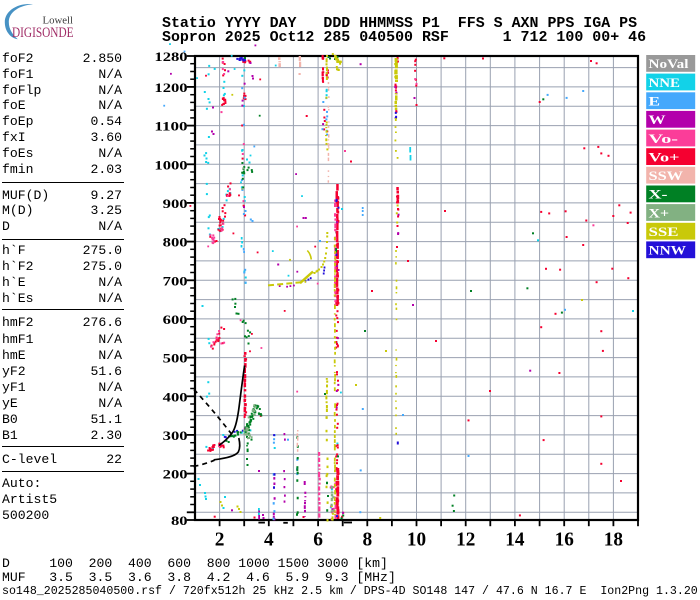 This screenshot has width=700, height=600. I want to click on svg-text: SSW, so click(666, 175).